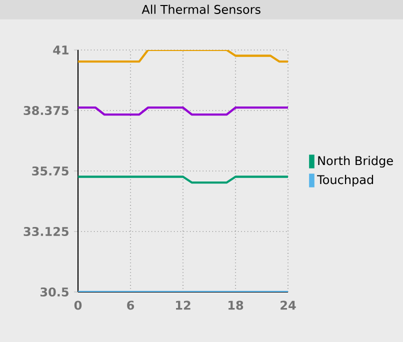 Image resolution: width=403 pixels, height=342 pixels. Describe the element at coordinates (201, 9) in the screenshot. I see `chart-title: All Thermal Sensors` at that location.